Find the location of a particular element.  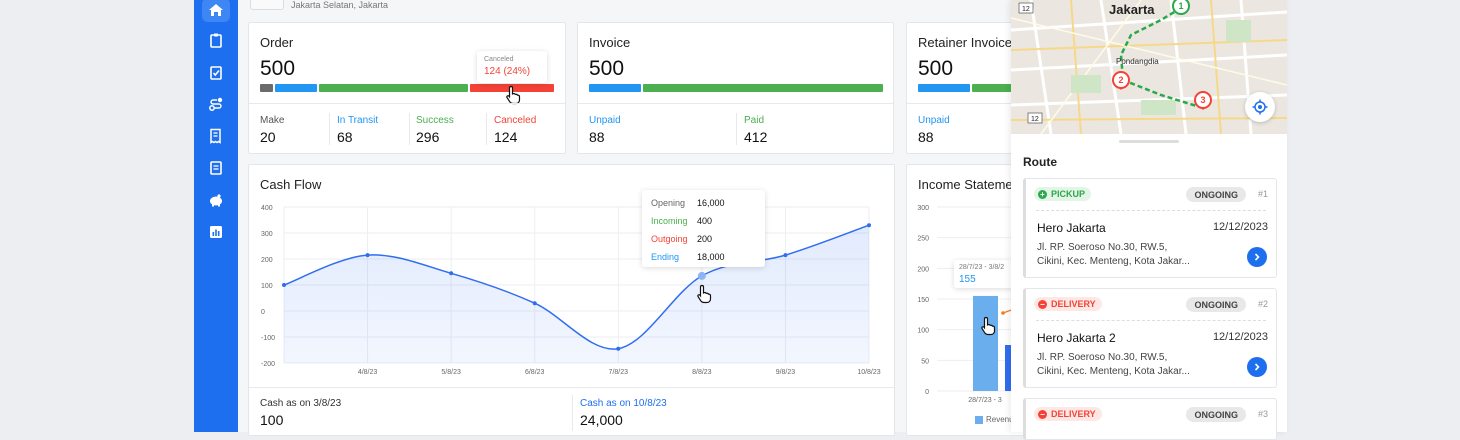

y-tick-label: 400 is located at coordinates (267, 208).